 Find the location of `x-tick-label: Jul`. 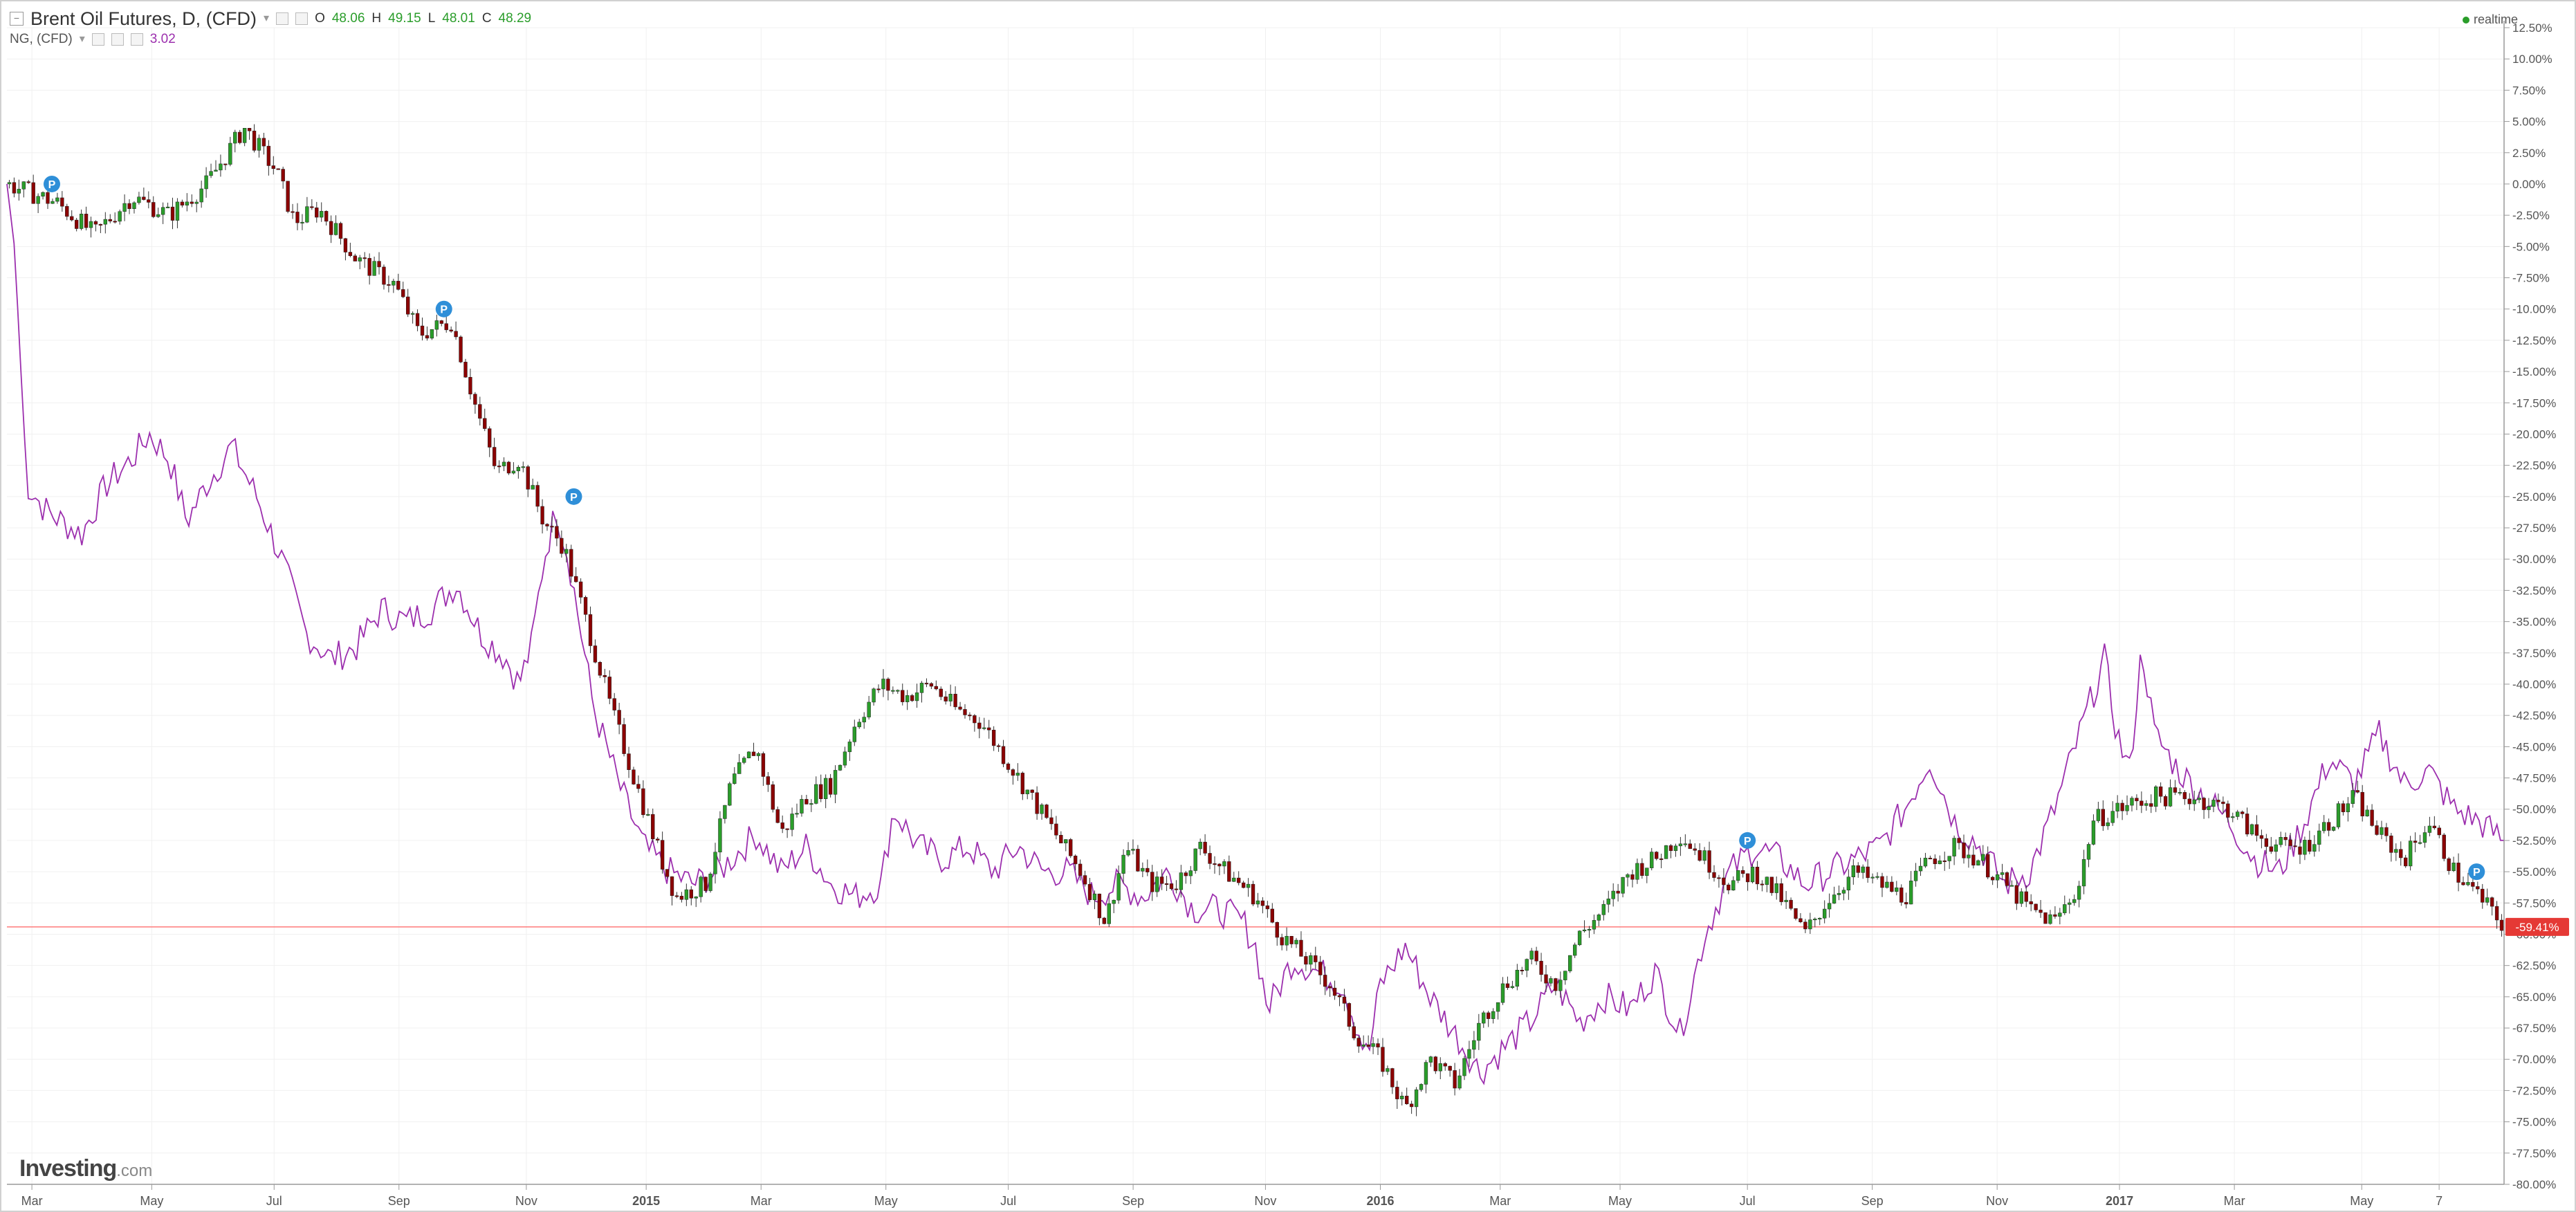

x-tick-label: Jul is located at coordinates (1008, 1201).